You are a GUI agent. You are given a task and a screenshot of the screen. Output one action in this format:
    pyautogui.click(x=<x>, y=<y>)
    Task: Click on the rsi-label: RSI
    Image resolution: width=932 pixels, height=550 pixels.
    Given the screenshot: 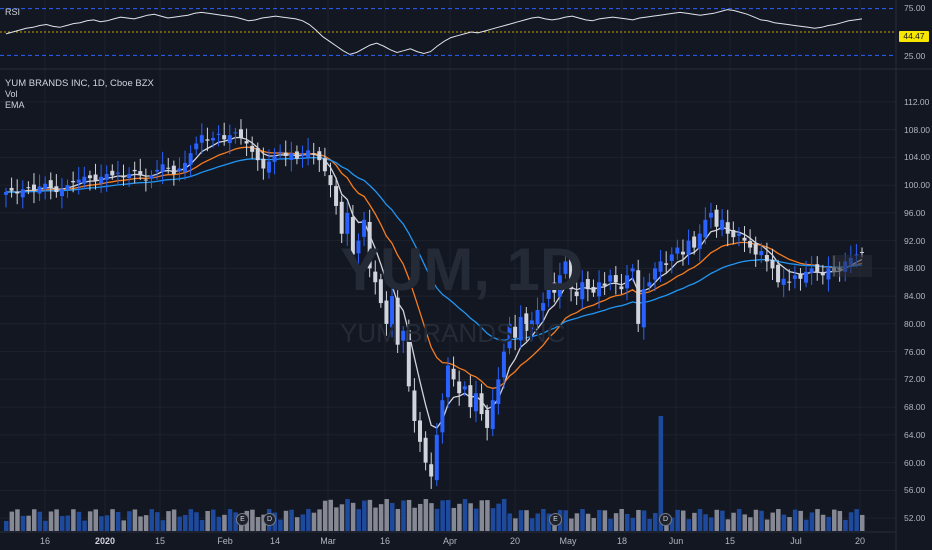 What is the action you would take?
    pyautogui.click(x=13, y=12)
    